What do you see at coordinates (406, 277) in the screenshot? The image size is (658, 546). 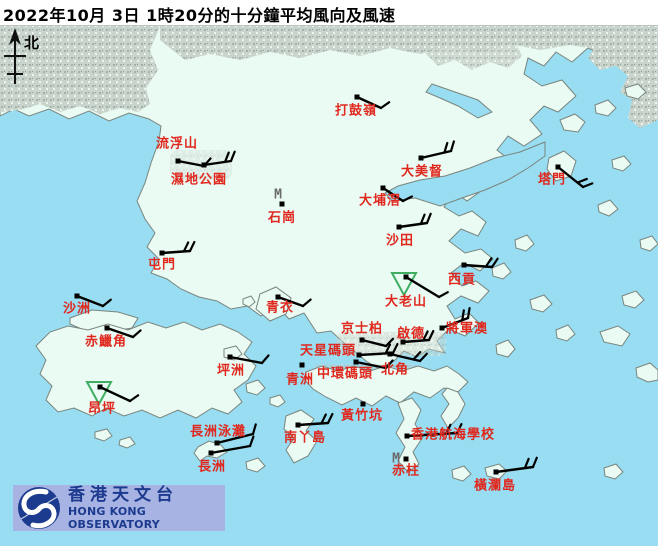 I see `station-dot-tates-cairn` at bounding box center [406, 277].